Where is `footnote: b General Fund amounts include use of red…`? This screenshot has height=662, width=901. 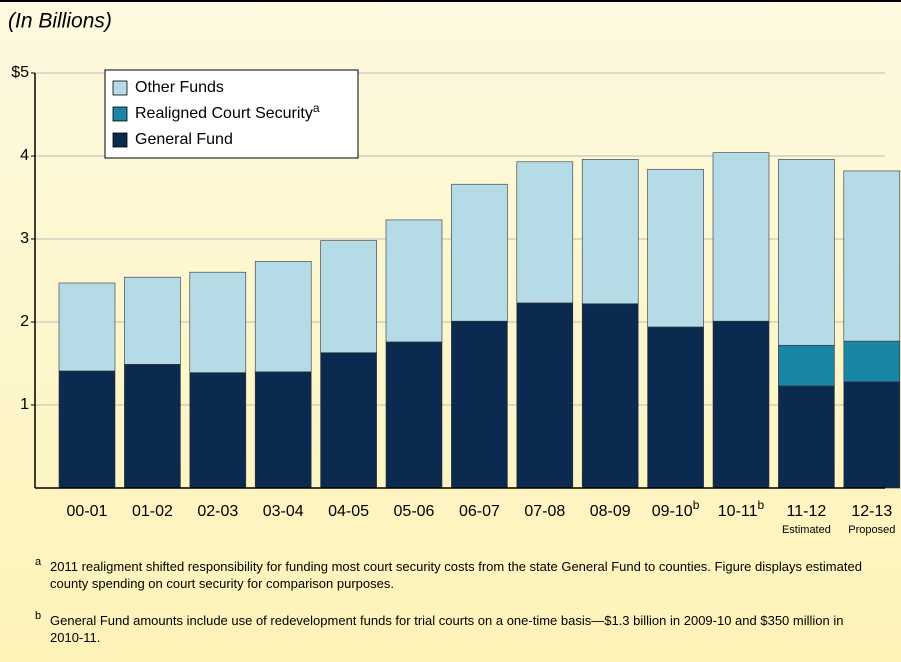 footnote: b General Fund amounts include use of red… is located at coordinates (457, 628).